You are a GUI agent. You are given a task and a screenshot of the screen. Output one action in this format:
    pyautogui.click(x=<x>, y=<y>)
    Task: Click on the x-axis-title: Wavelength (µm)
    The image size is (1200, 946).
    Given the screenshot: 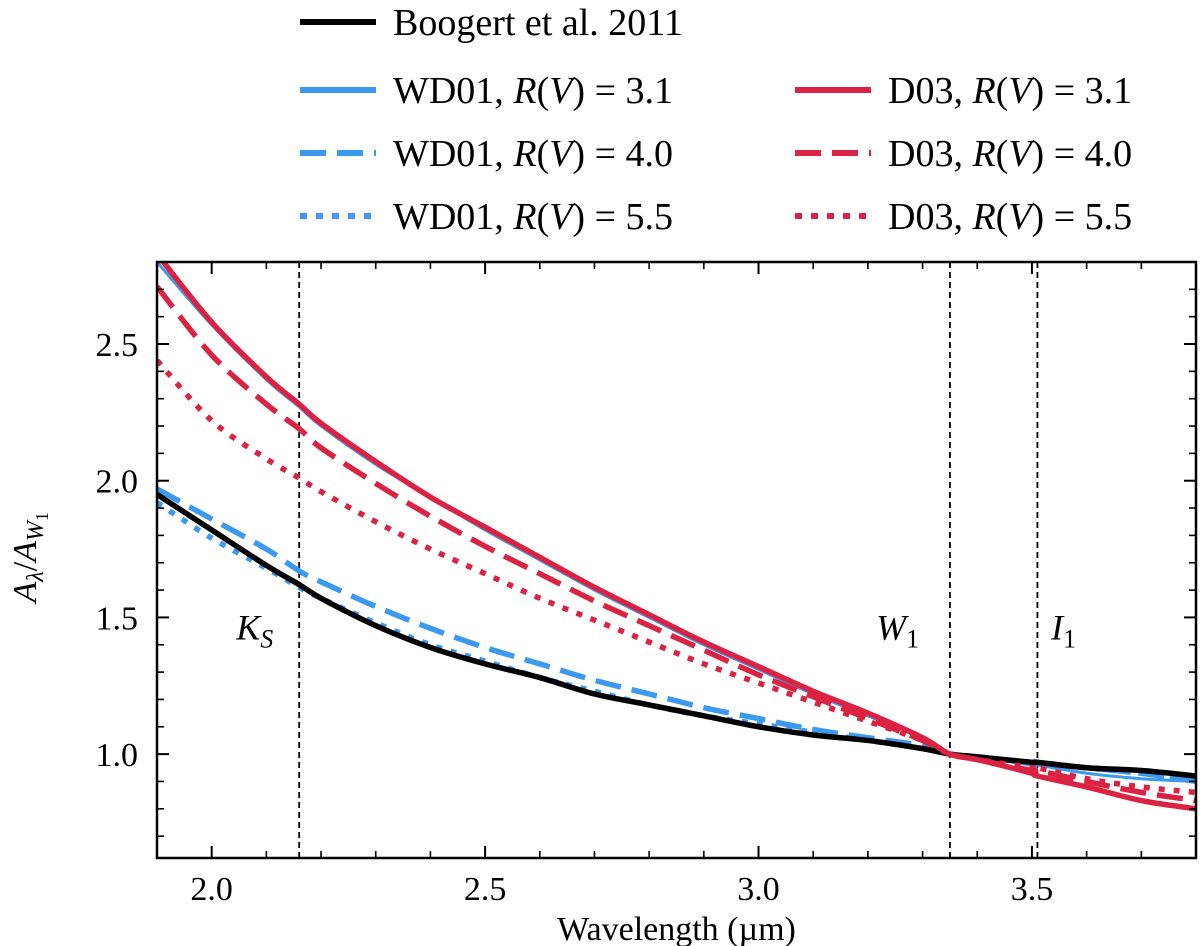 What is the action you would take?
    pyautogui.click(x=676, y=928)
    